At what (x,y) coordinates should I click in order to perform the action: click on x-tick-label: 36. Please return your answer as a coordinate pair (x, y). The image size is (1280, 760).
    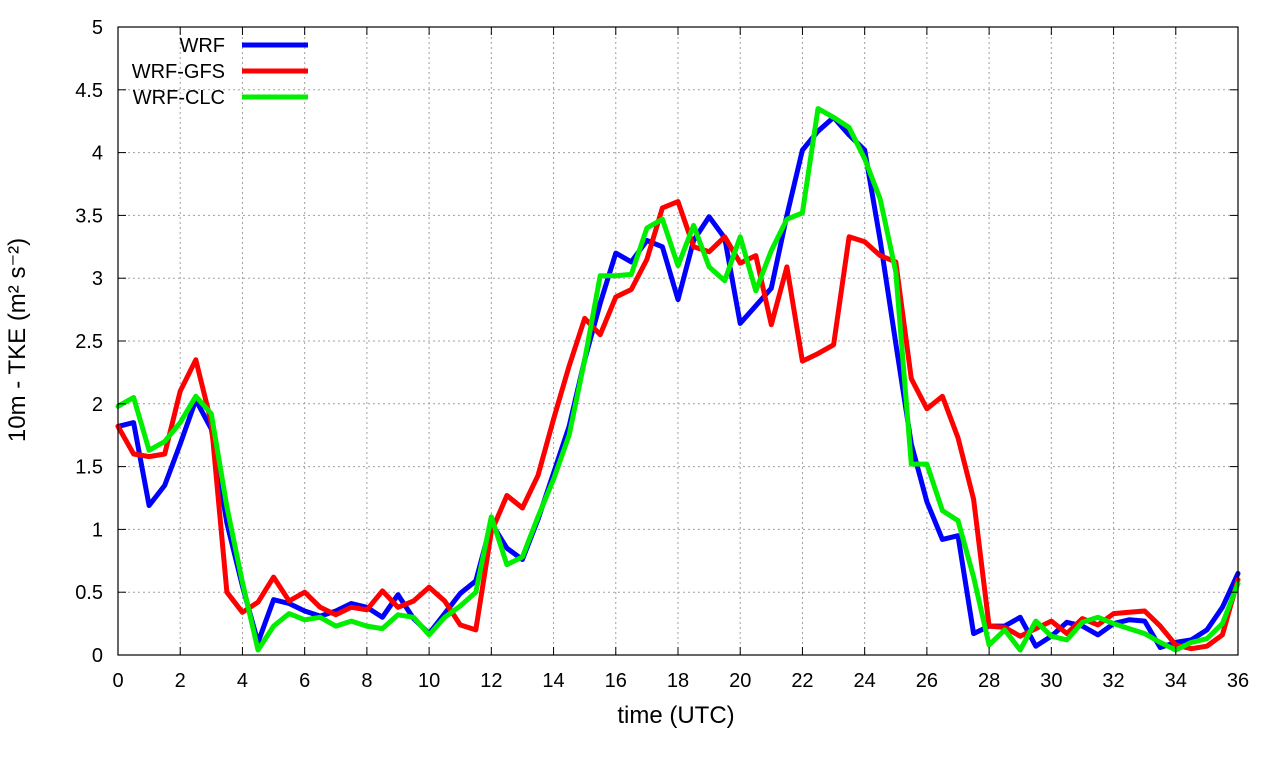
    Looking at the image, I should click on (1238, 681).